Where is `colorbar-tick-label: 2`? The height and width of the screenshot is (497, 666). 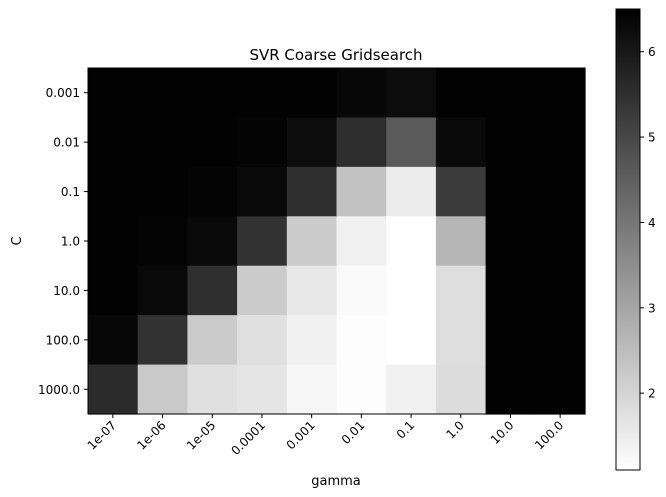 colorbar-tick-label: 2 is located at coordinates (652, 394).